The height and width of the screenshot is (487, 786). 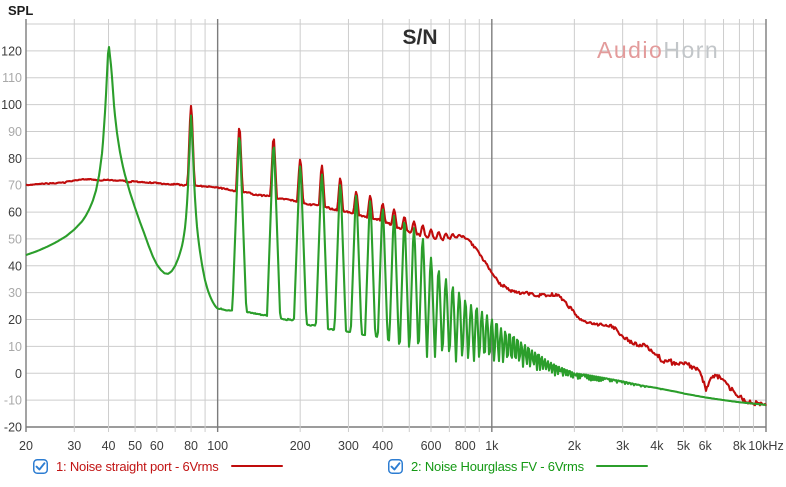 What do you see at coordinates (15, 159) in the screenshot?
I see `y-tick-label: 80` at bounding box center [15, 159].